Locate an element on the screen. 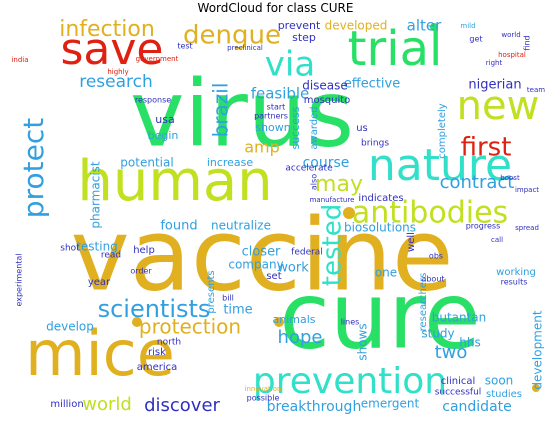 Image resolution: width=551 pixels, height=437 pixels. word-33: nigerian is located at coordinates (494, 85).